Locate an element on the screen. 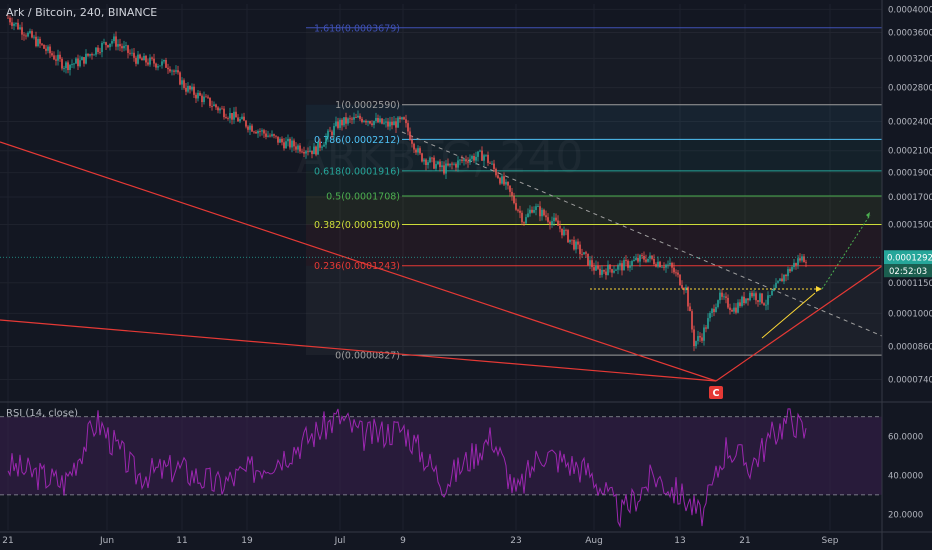  projection-line is located at coordinates (846, 252).